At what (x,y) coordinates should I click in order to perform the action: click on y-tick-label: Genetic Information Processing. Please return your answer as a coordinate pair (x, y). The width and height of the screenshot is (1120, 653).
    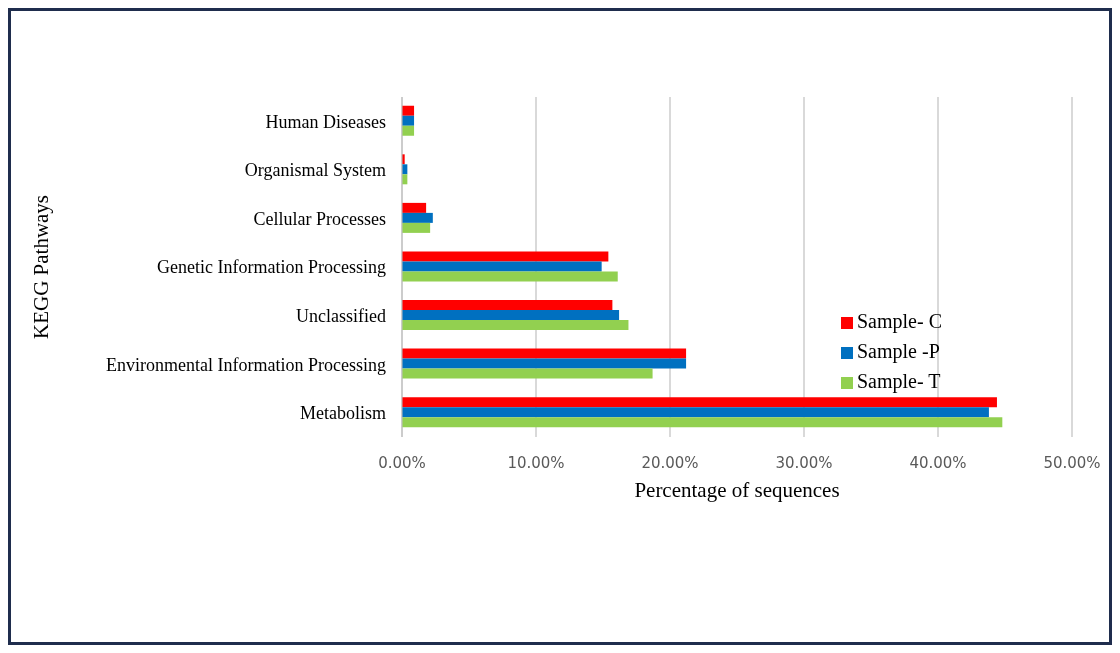
    Looking at the image, I should click on (271, 267).